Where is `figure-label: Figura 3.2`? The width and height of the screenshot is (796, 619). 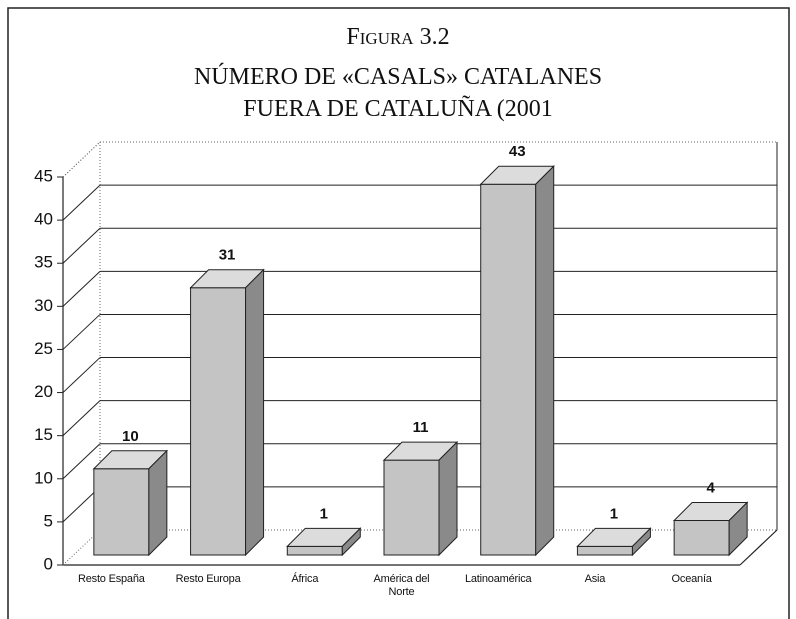 figure-label: Figura 3.2 is located at coordinates (397, 37).